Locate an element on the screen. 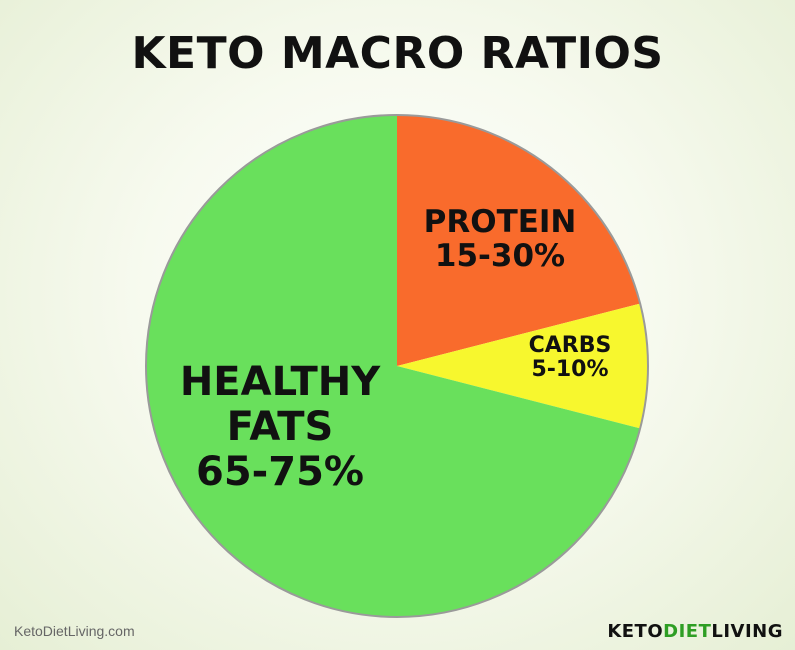  protein-label-range: 15-30% is located at coordinates (500, 256).